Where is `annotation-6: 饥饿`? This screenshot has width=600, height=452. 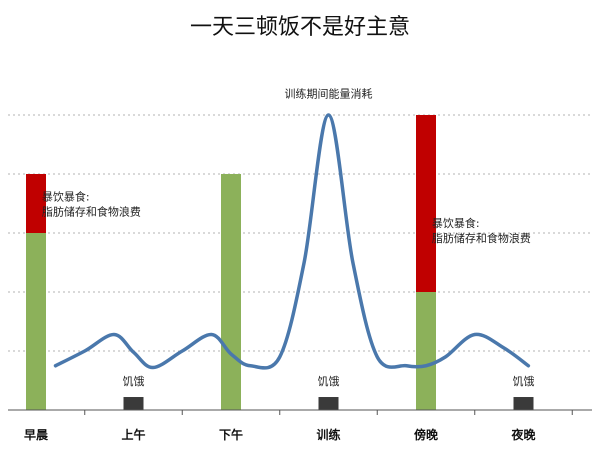 annotation-6: 饥饿 is located at coordinates (329, 381).